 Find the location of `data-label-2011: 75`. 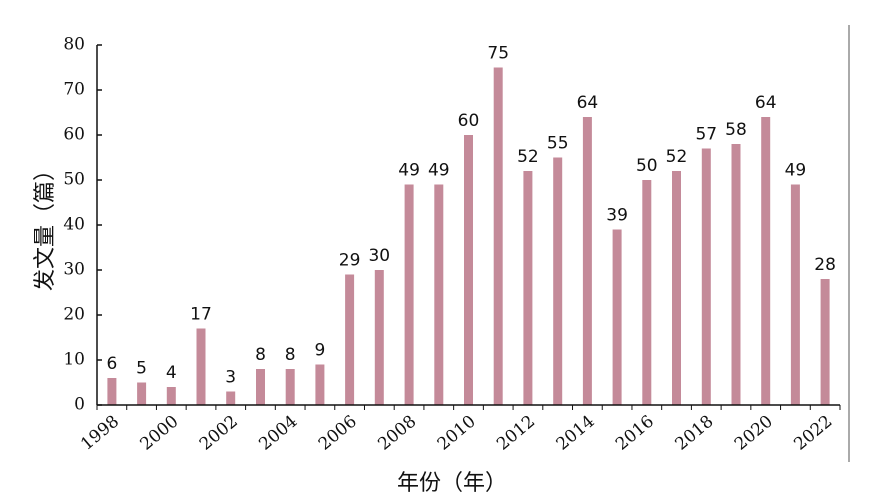

data-label-2011: 75 is located at coordinates (498, 54).